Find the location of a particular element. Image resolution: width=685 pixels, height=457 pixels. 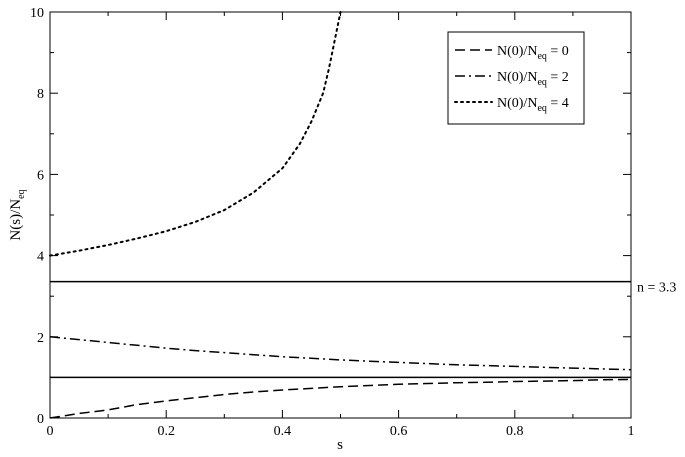

svg-text: N(s)/Neq is located at coordinates (17, 214).